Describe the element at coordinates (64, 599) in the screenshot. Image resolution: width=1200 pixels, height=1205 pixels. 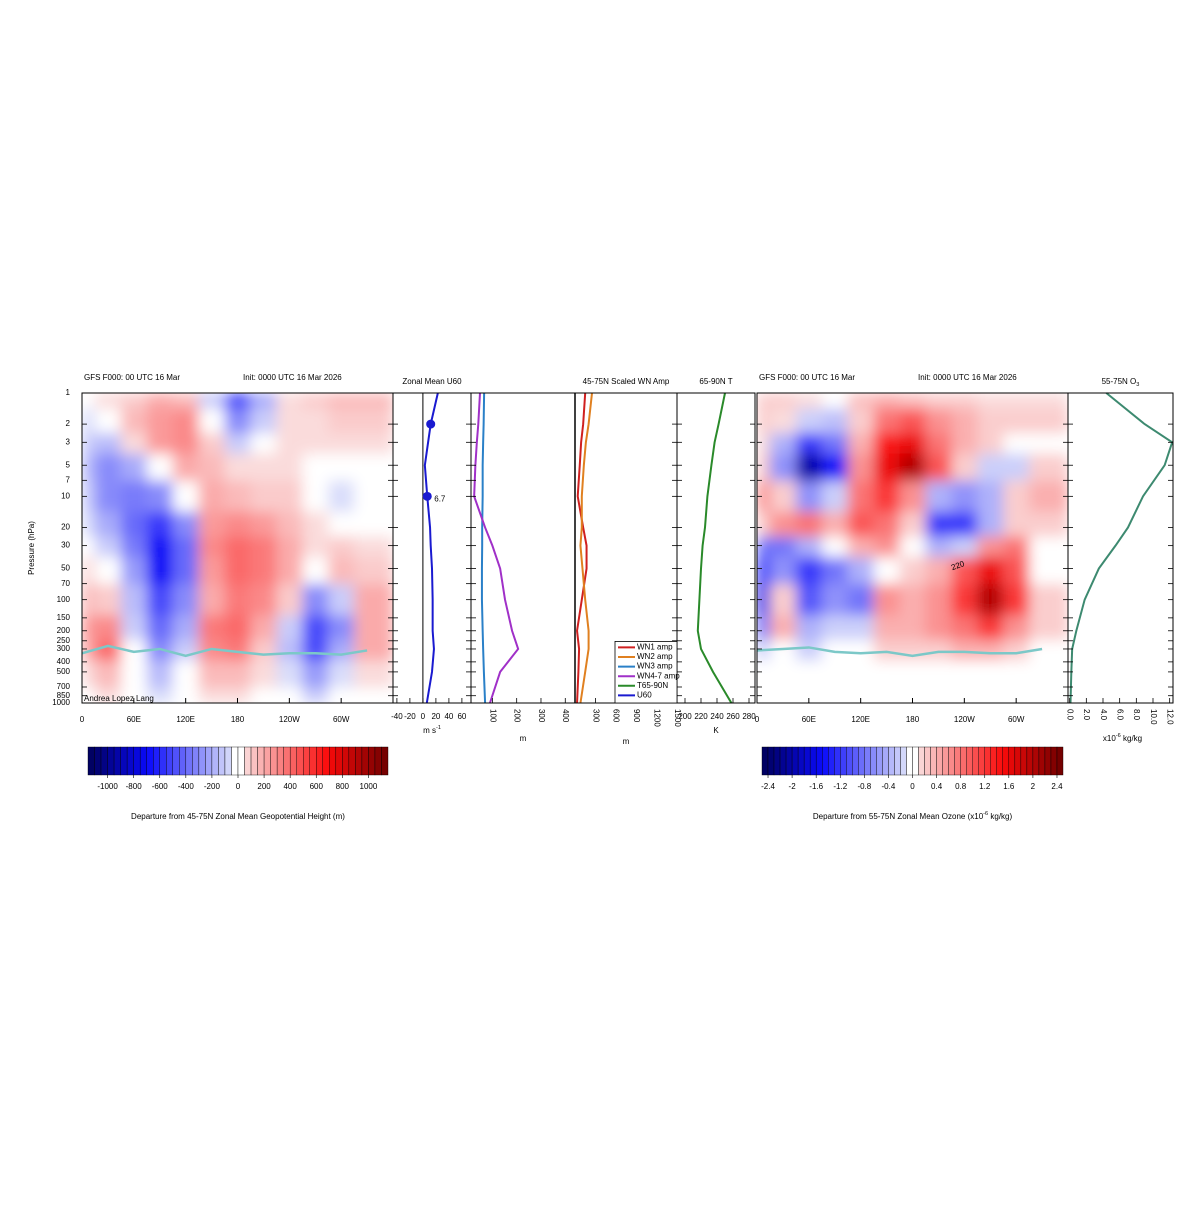
I see `y-tick-label: 100` at that location.